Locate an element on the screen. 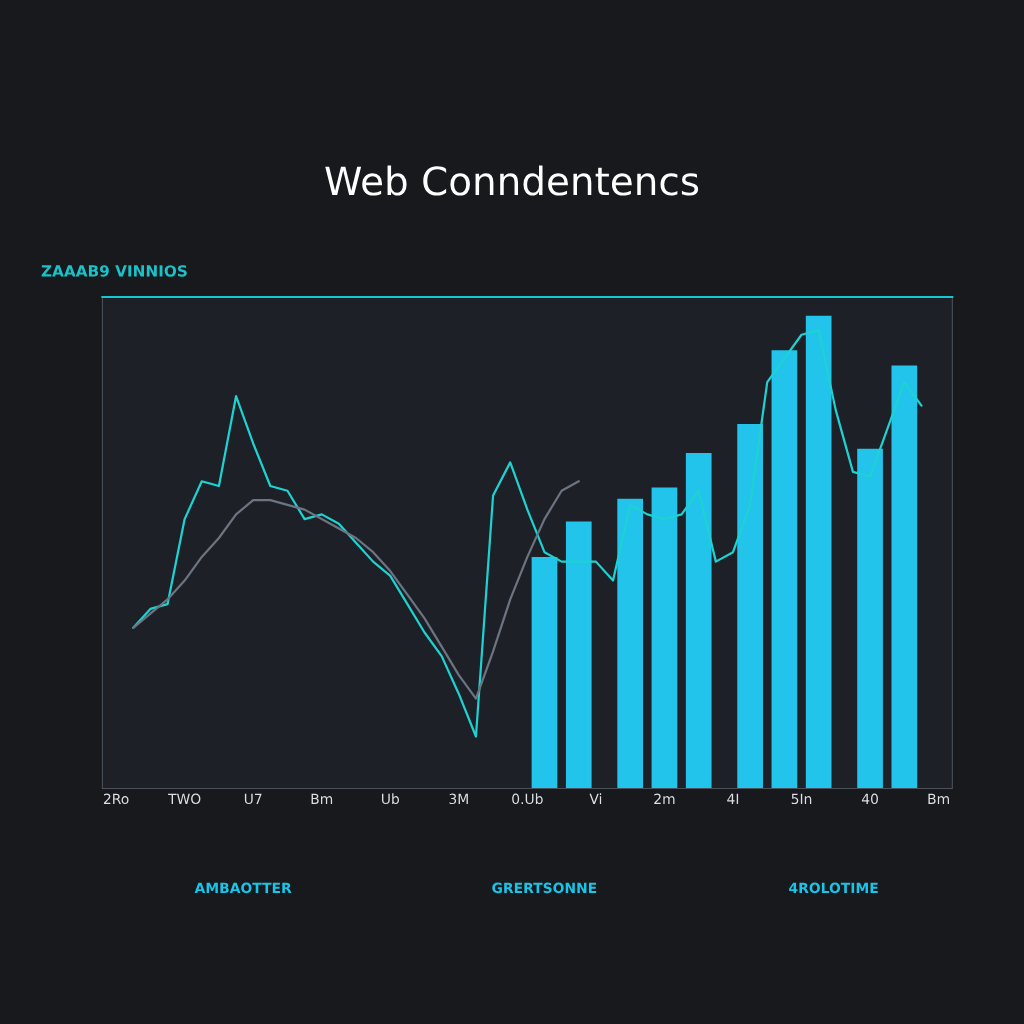 The height and width of the screenshot is (1024, 1024). x-tick-label: 0.Ub is located at coordinates (527, 799).